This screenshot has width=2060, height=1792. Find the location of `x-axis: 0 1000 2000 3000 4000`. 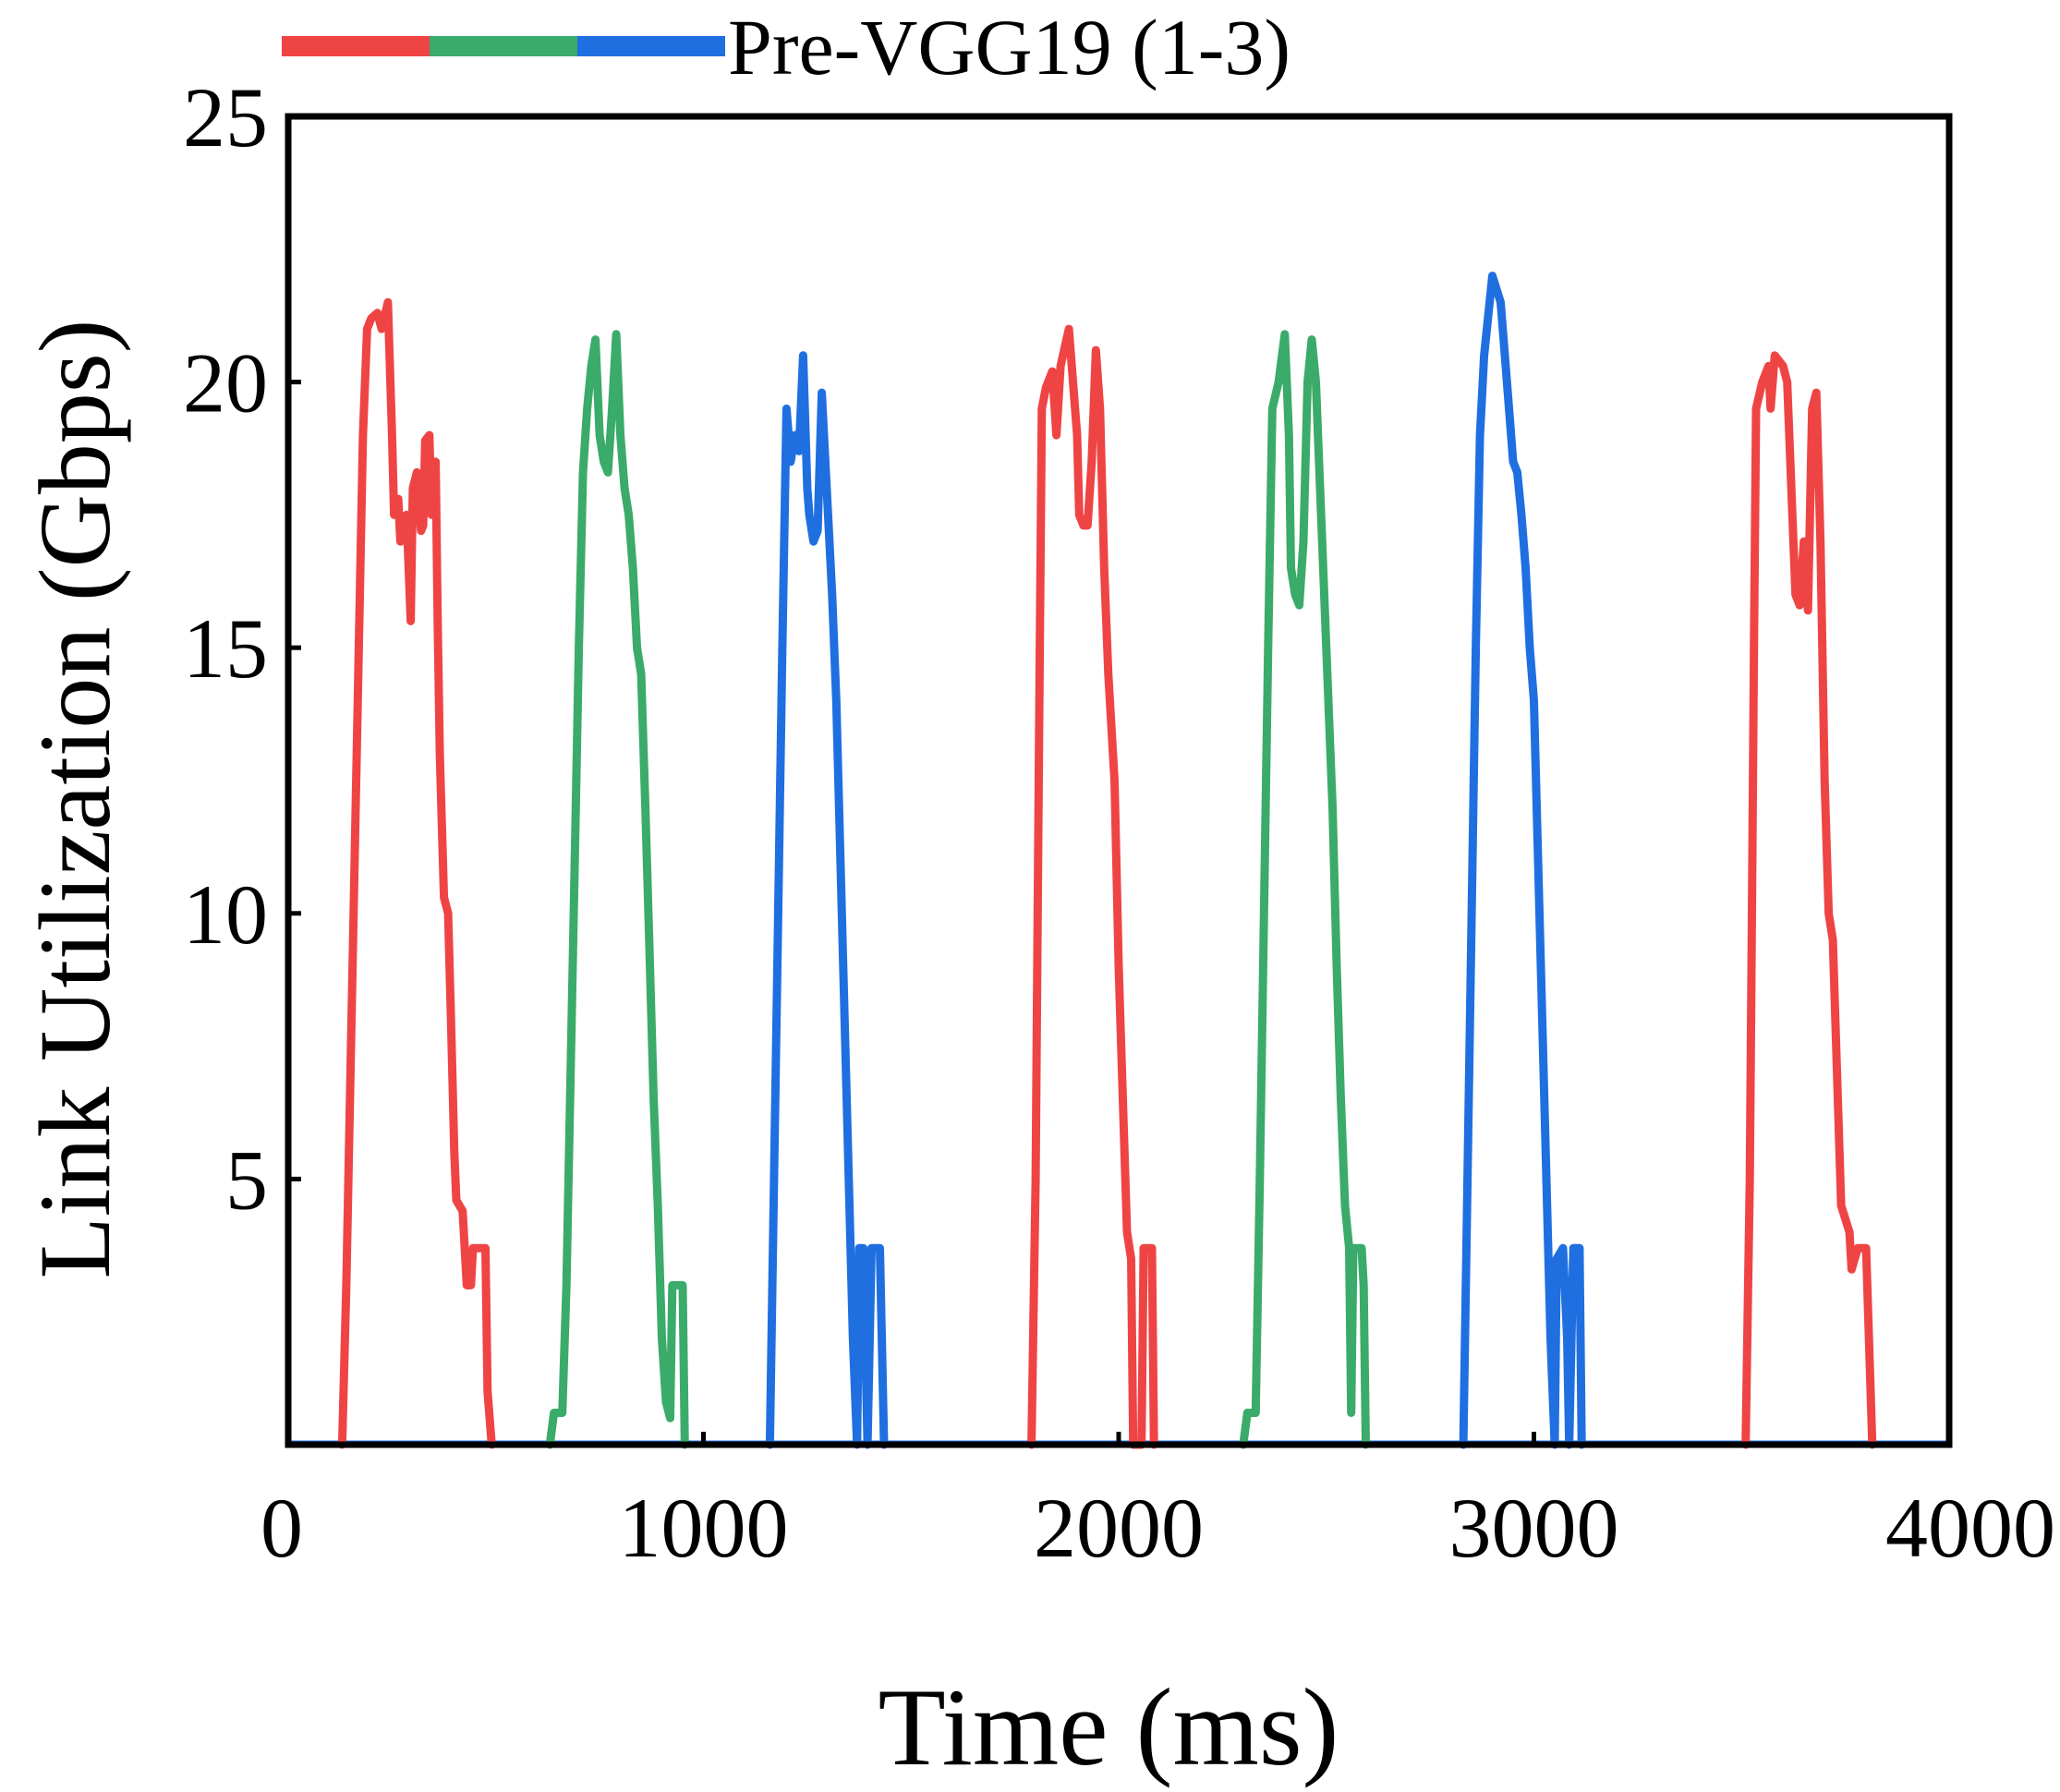

x-axis: 0 1000 2000 3000 4000 is located at coordinates (1158, 1504).